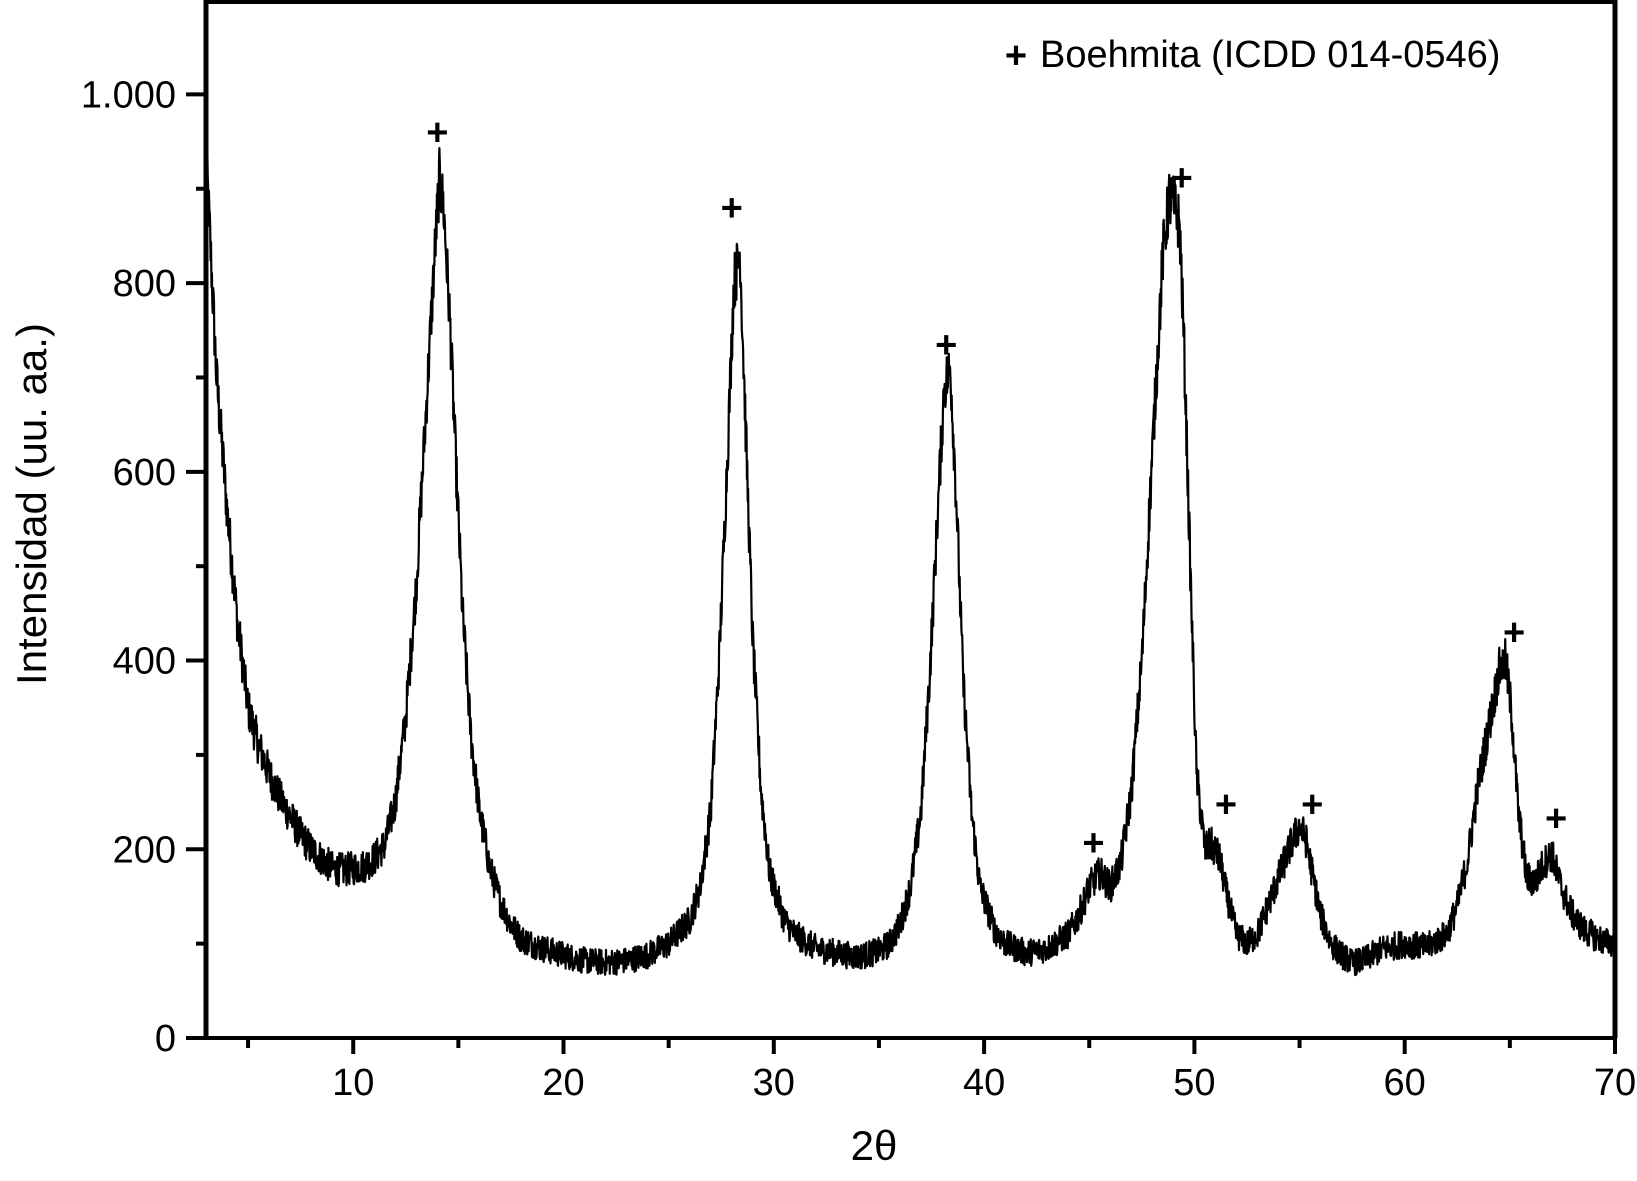  What do you see at coordinates (353, 1083) in the screenshot?
I see `x-tick-label: 10` at bounding box center [353, 1083].